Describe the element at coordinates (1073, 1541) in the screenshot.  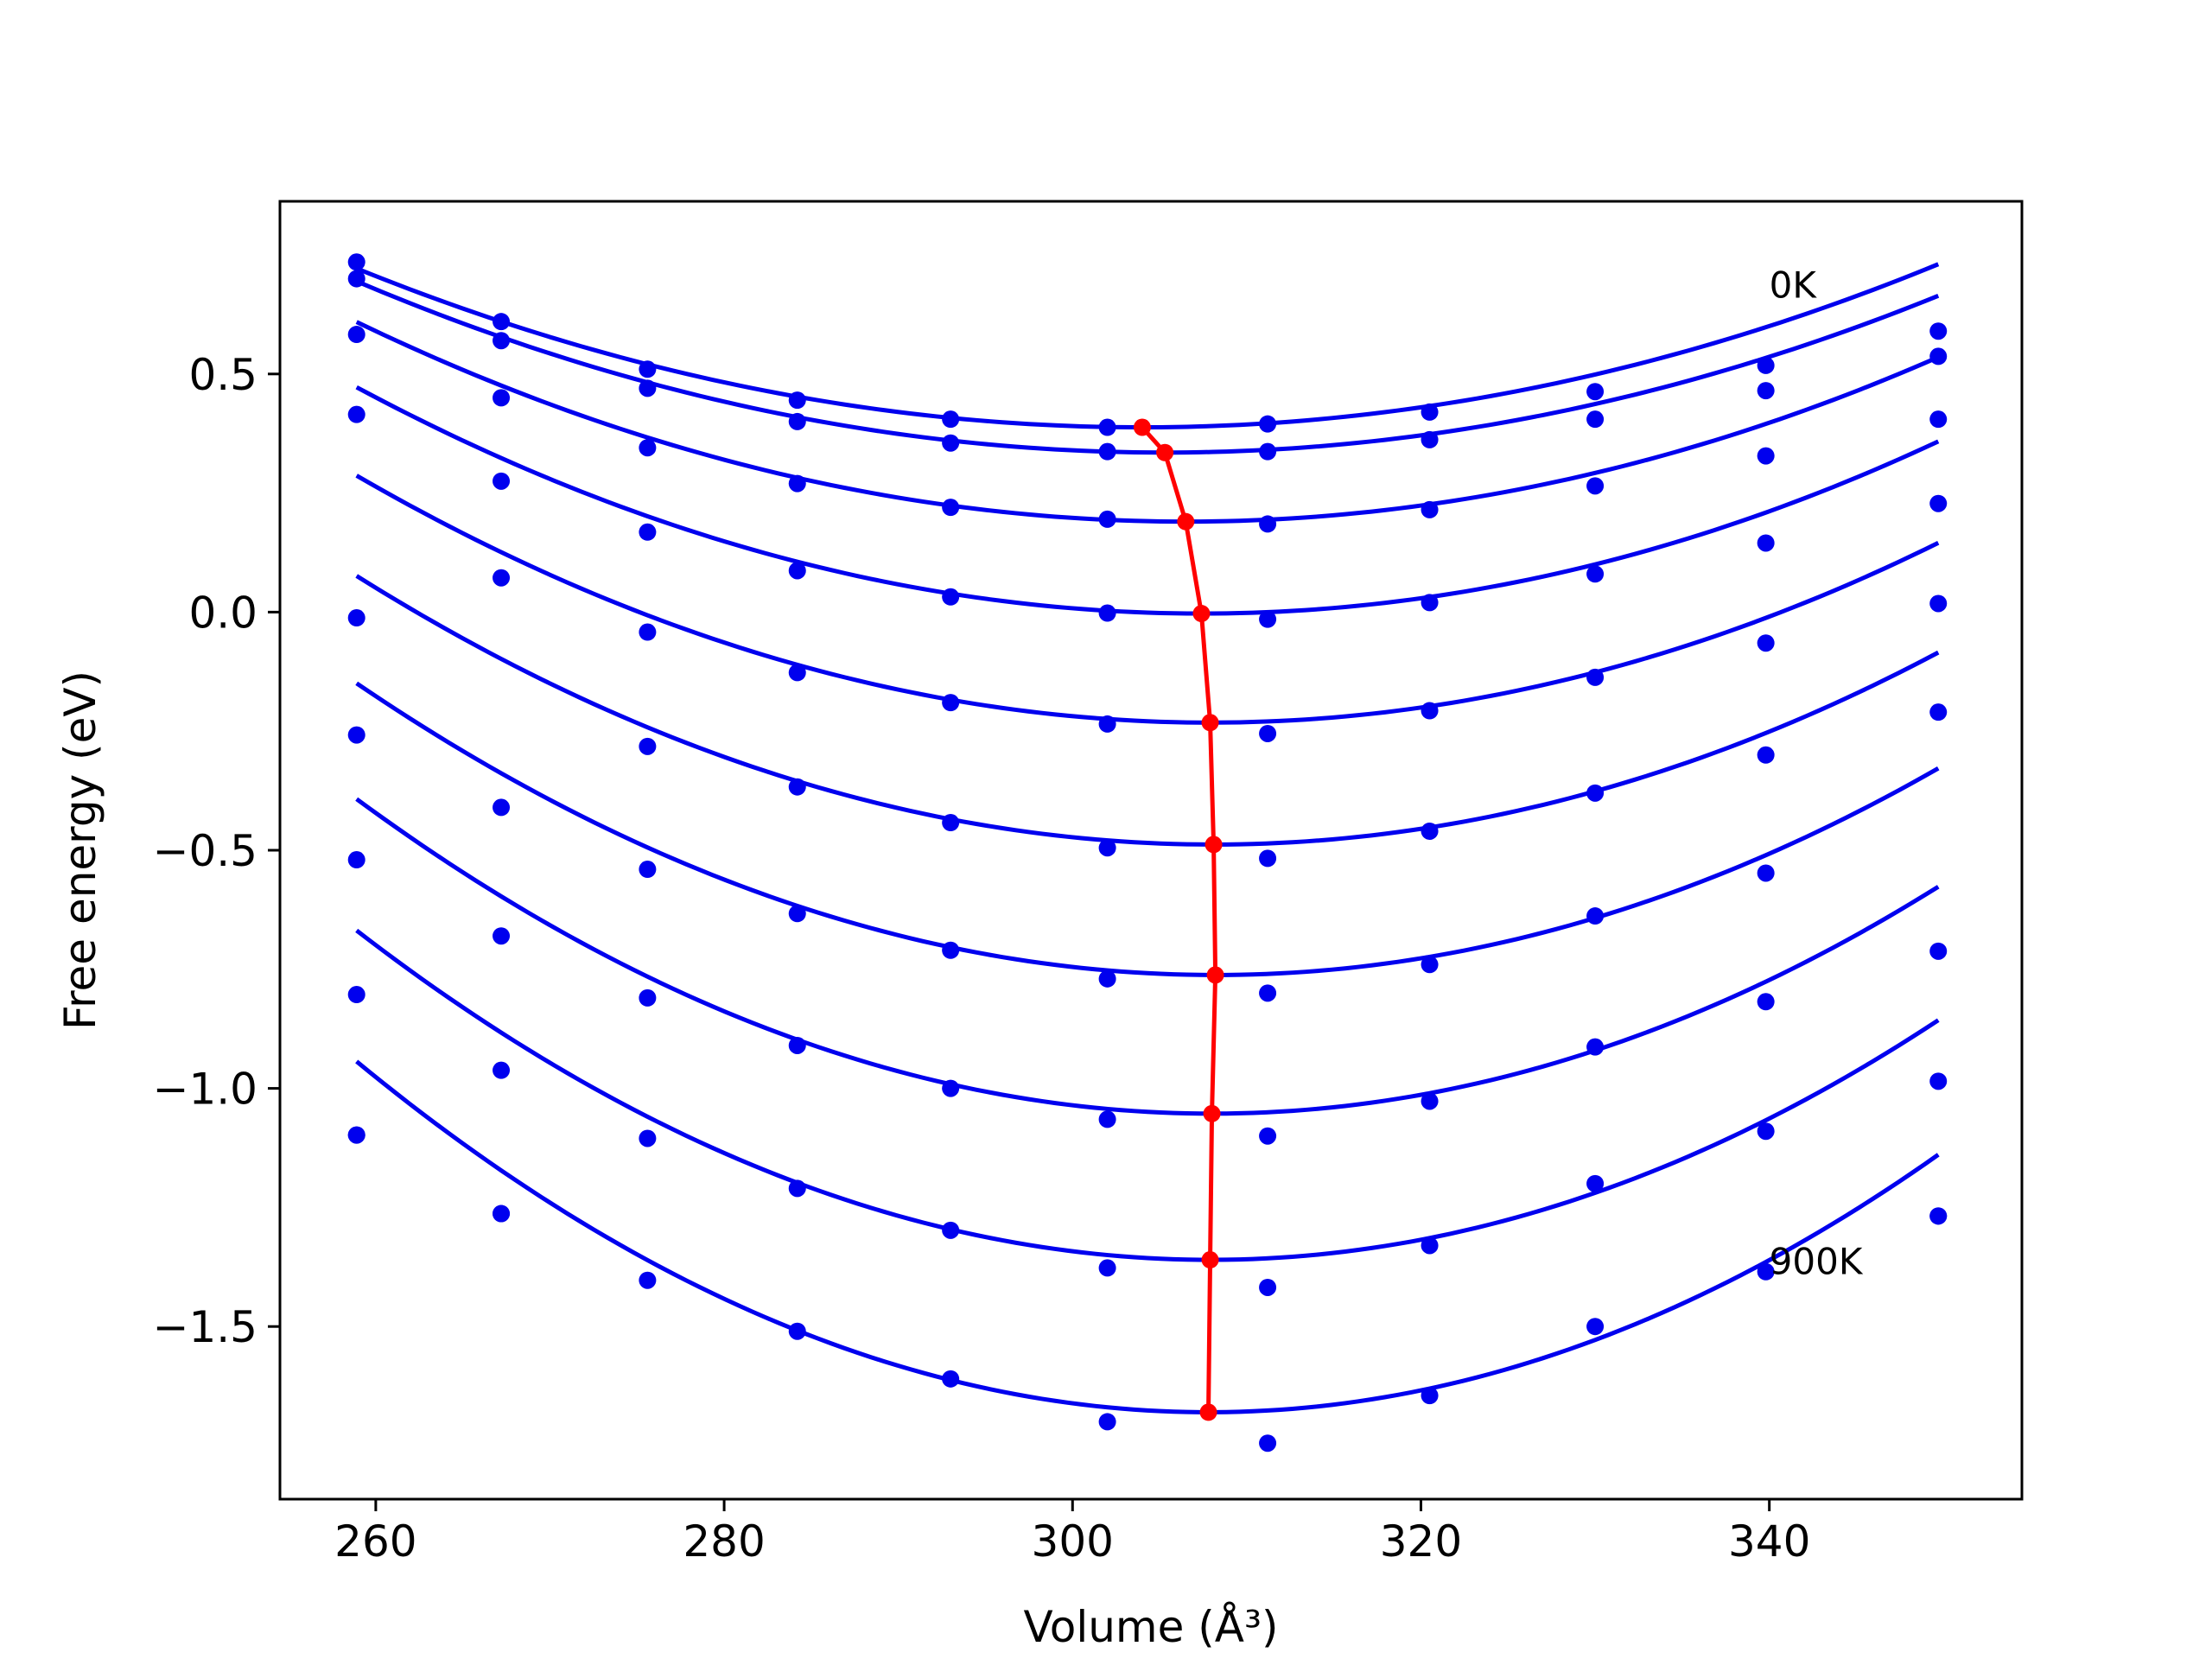
I see `x-tick-label-2: 300` at that location.